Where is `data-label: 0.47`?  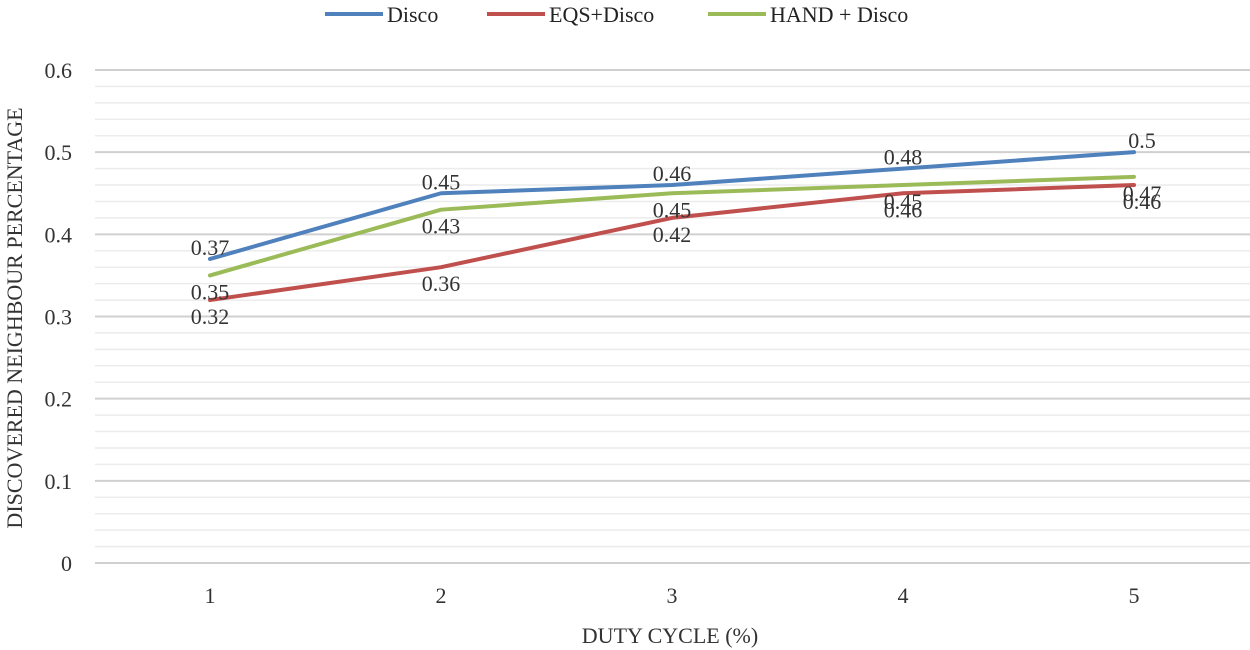
data-label: 0.47 is located at coordinates (1142, 193).